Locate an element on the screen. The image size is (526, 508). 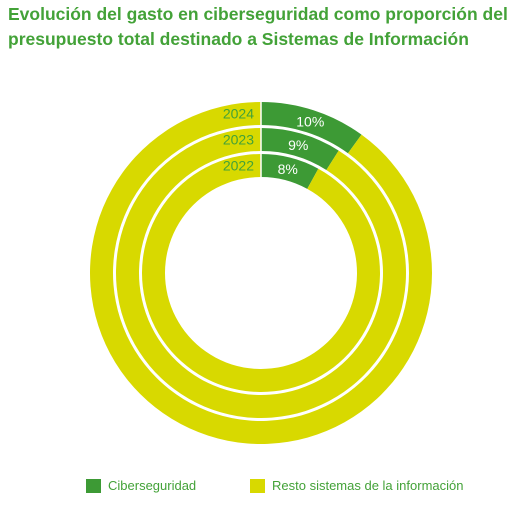
slice-2023-ciberseguridad is located at coordinates (300, 149).